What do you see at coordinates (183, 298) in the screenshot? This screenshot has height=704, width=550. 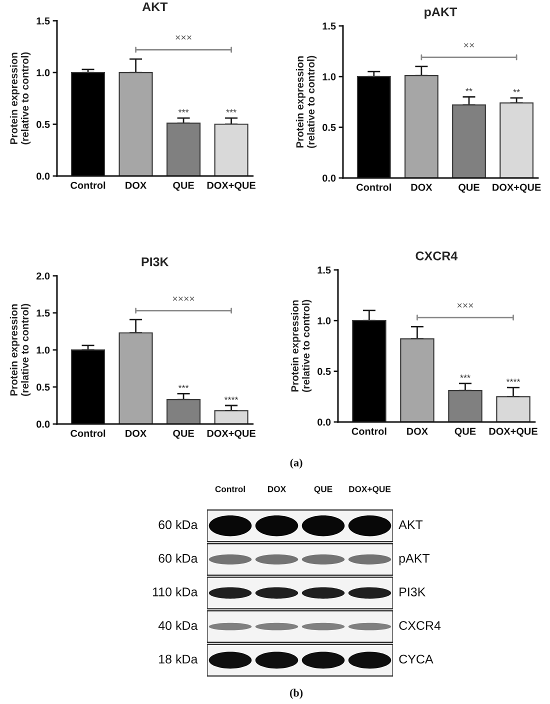 I see `annotation: ××××` at bounding box center [183, 298].